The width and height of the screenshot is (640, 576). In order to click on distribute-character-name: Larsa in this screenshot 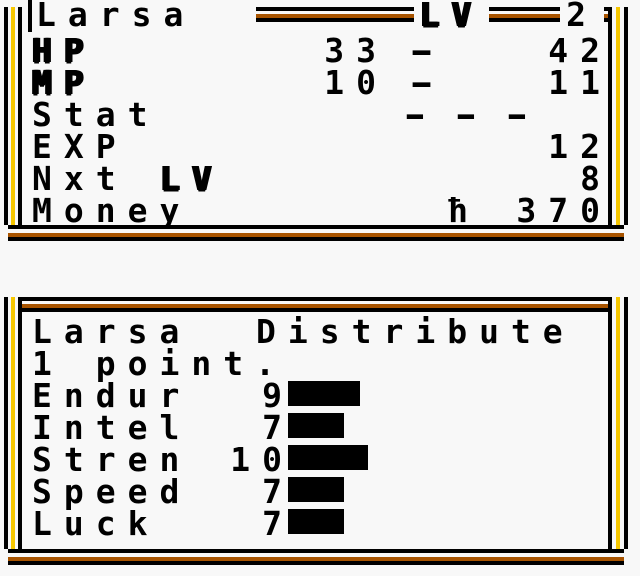, I will do `click(112, 331)`.